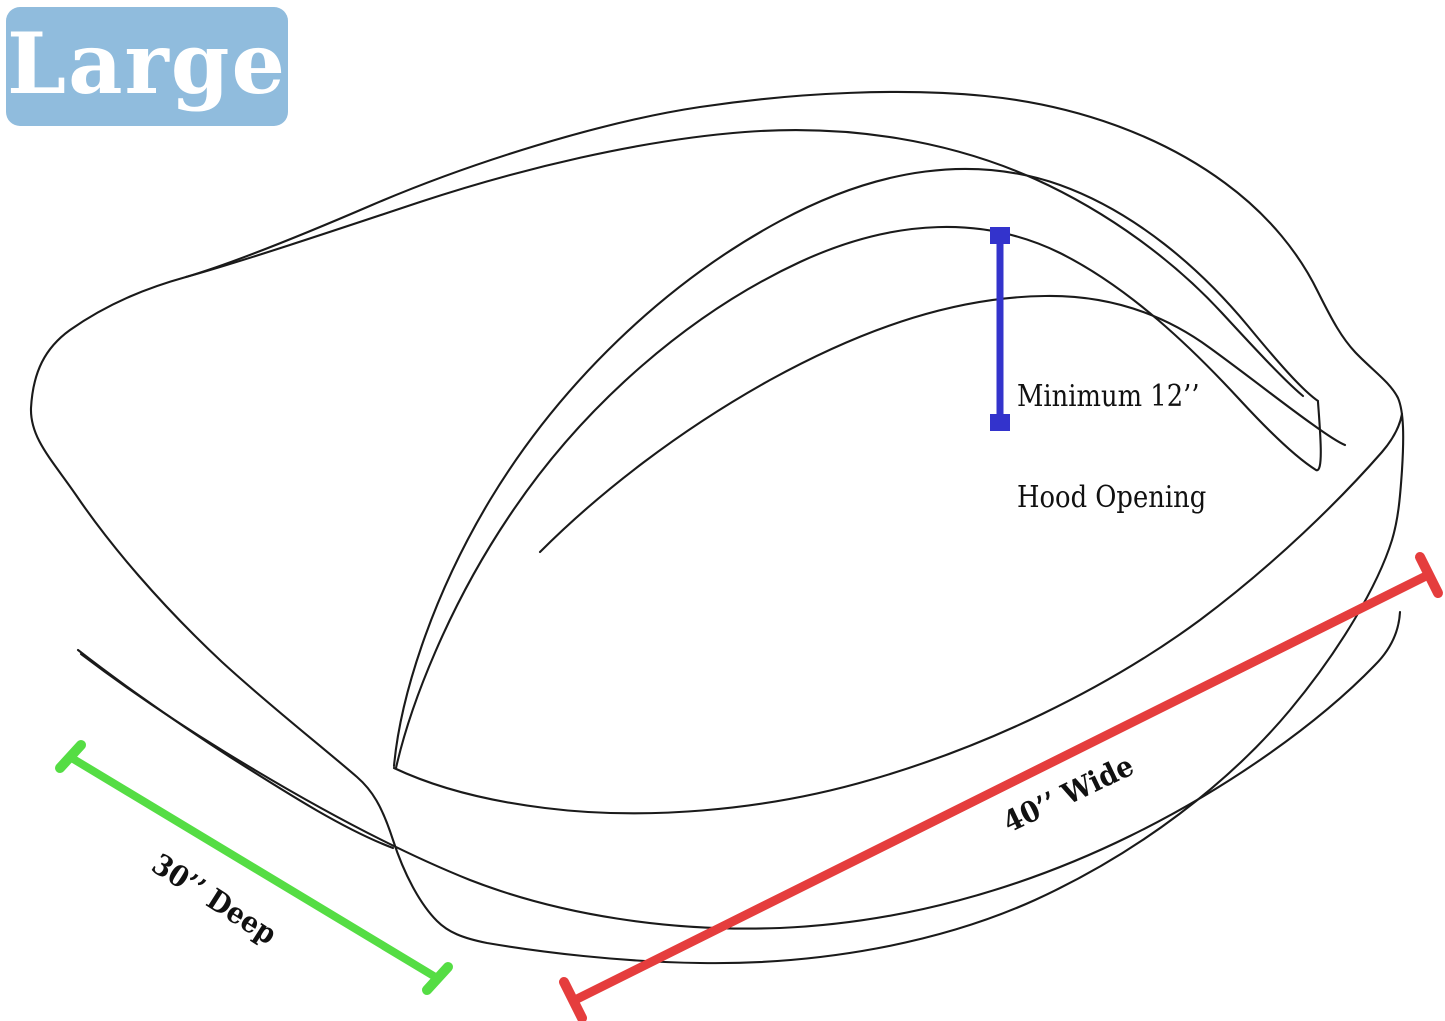 The width and height of the screenshot is (1445, 1021). I want to click on depth-line, so click(253, 867).